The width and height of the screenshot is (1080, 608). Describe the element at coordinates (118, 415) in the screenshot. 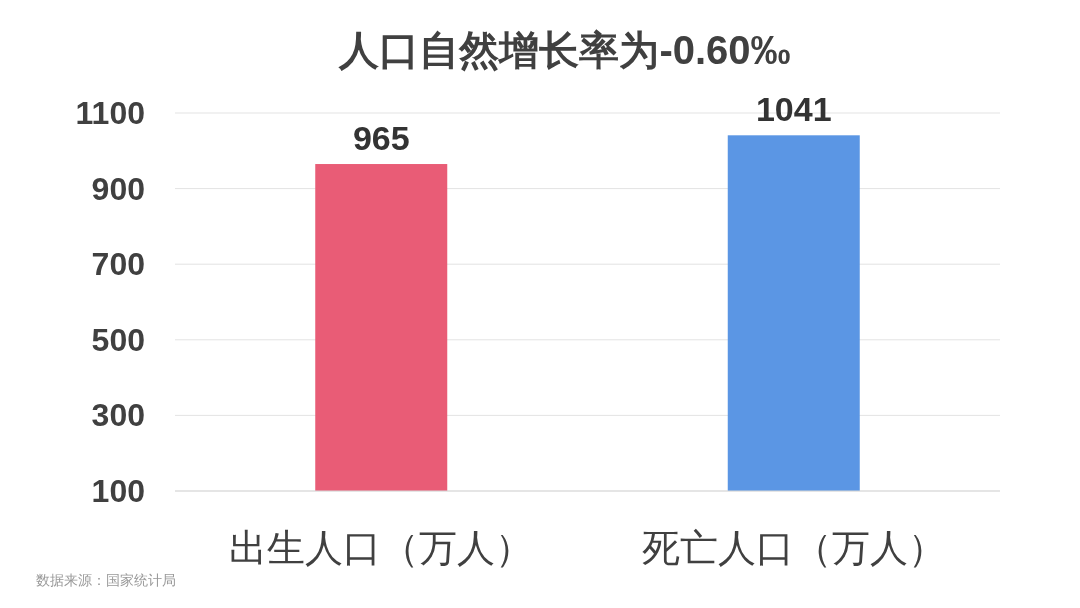

I see `y-tick-label: 300` at that location.